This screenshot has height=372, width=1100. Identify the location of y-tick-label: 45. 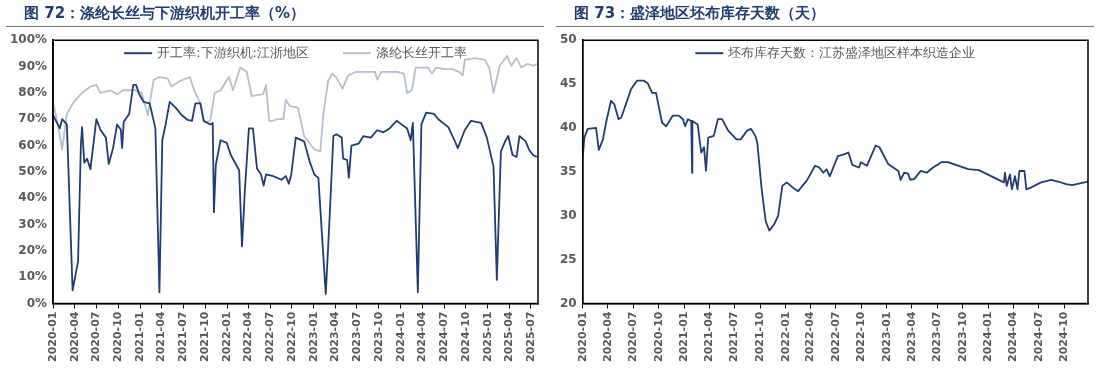
(568, 83).